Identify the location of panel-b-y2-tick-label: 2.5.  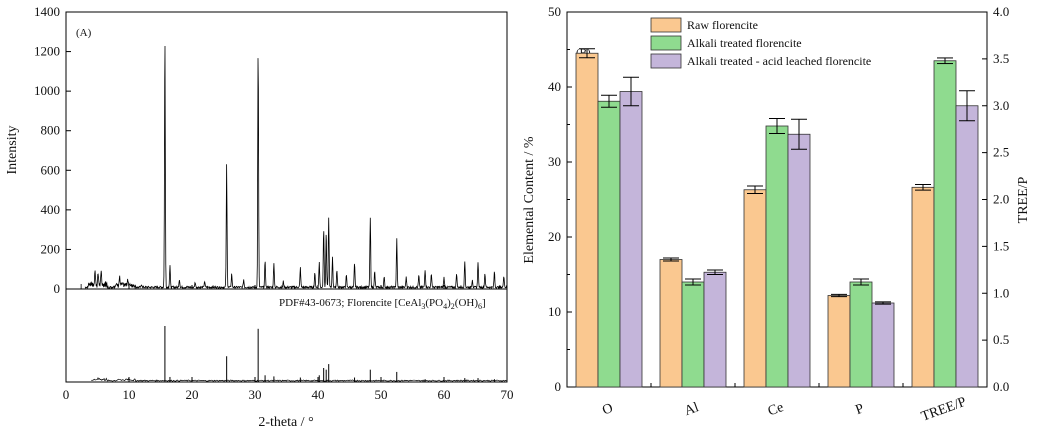
(1001, 152).